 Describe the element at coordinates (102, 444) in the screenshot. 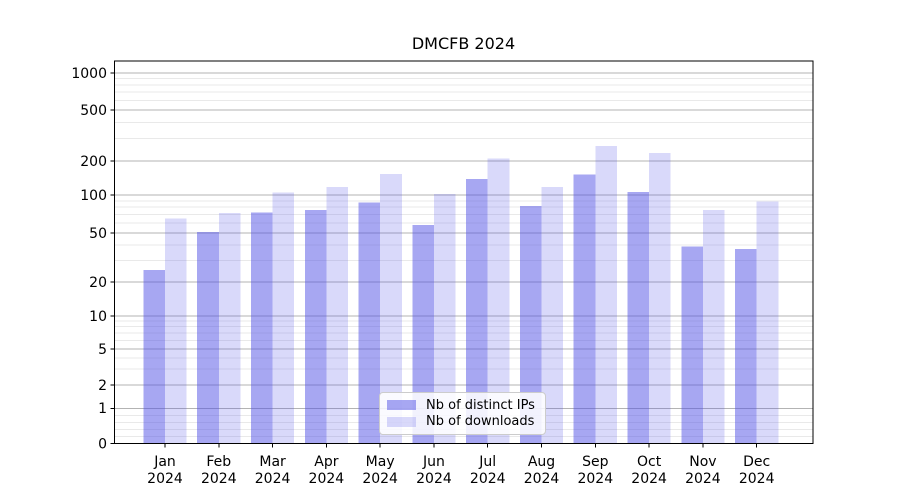

I see `y-tick-label: 0` at that location.